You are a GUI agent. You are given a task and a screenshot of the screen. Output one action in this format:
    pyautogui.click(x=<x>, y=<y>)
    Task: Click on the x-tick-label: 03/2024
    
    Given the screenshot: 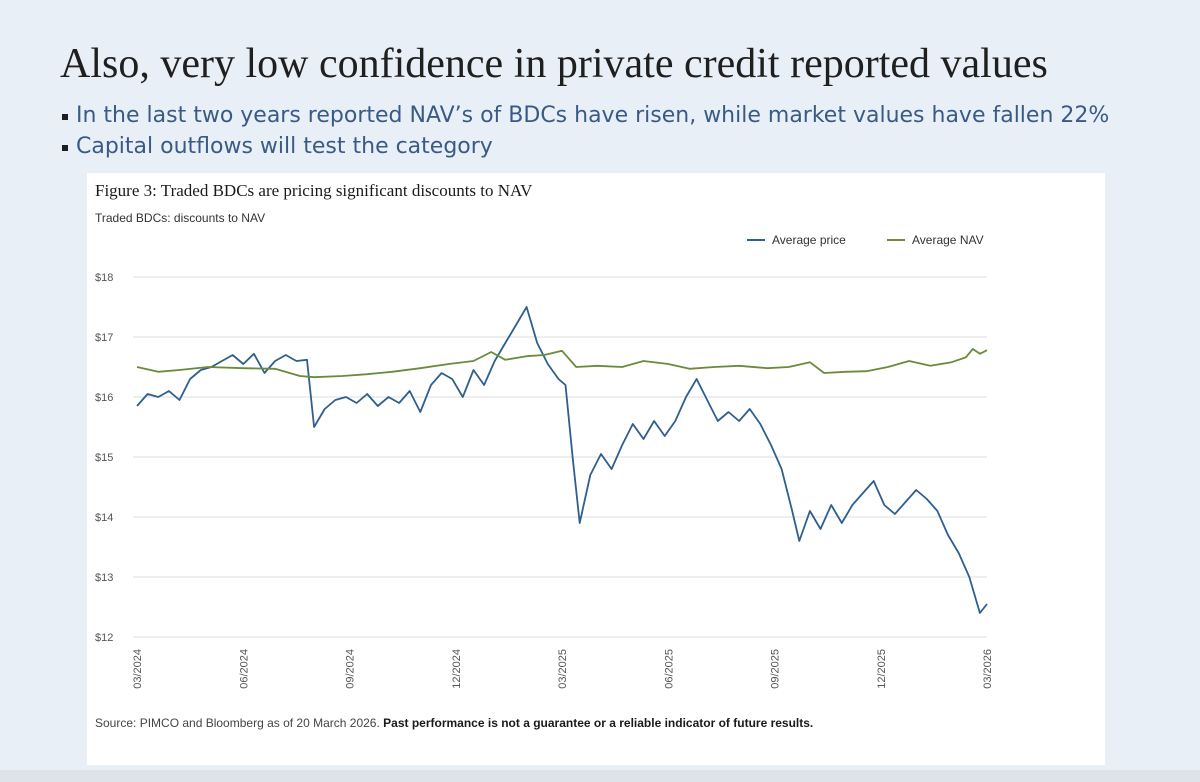 What is the action you would take?
    pyautogui.click(x=138, y=669)
    